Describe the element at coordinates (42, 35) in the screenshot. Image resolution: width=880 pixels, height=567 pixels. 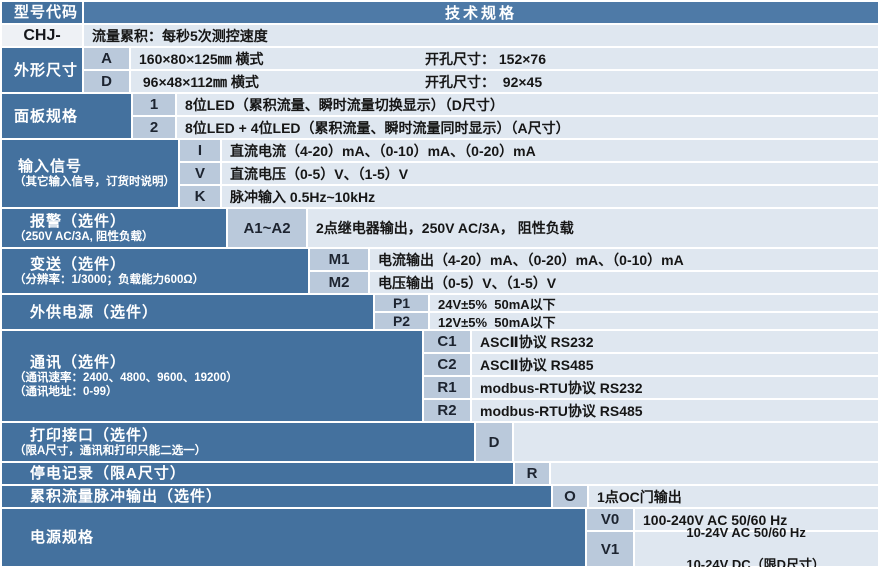
I see `chj-code-label: CHJ-` at that location.